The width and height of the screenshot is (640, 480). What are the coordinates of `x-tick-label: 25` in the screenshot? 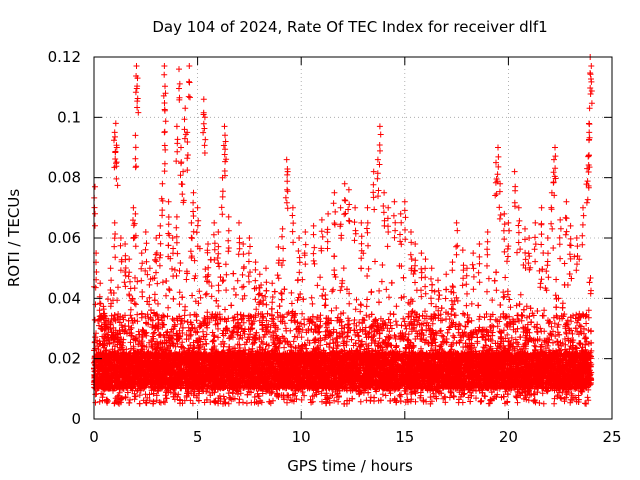 It's located at (611, 437).